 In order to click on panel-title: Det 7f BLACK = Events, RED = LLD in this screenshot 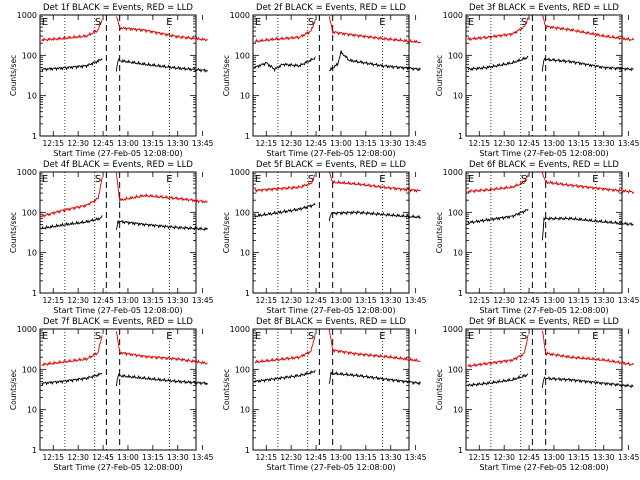, I will do `click(118, 322)`.